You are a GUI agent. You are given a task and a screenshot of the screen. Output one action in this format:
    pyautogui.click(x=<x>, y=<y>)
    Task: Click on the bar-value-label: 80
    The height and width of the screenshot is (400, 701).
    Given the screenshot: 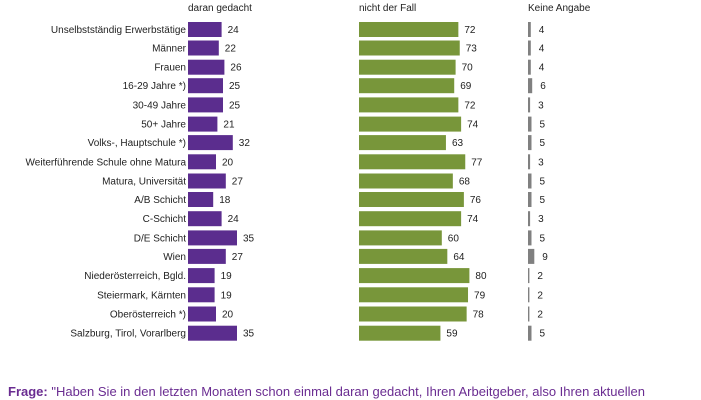 What is the action you would take?
    pyautogui.click(x=481, y=276)
    